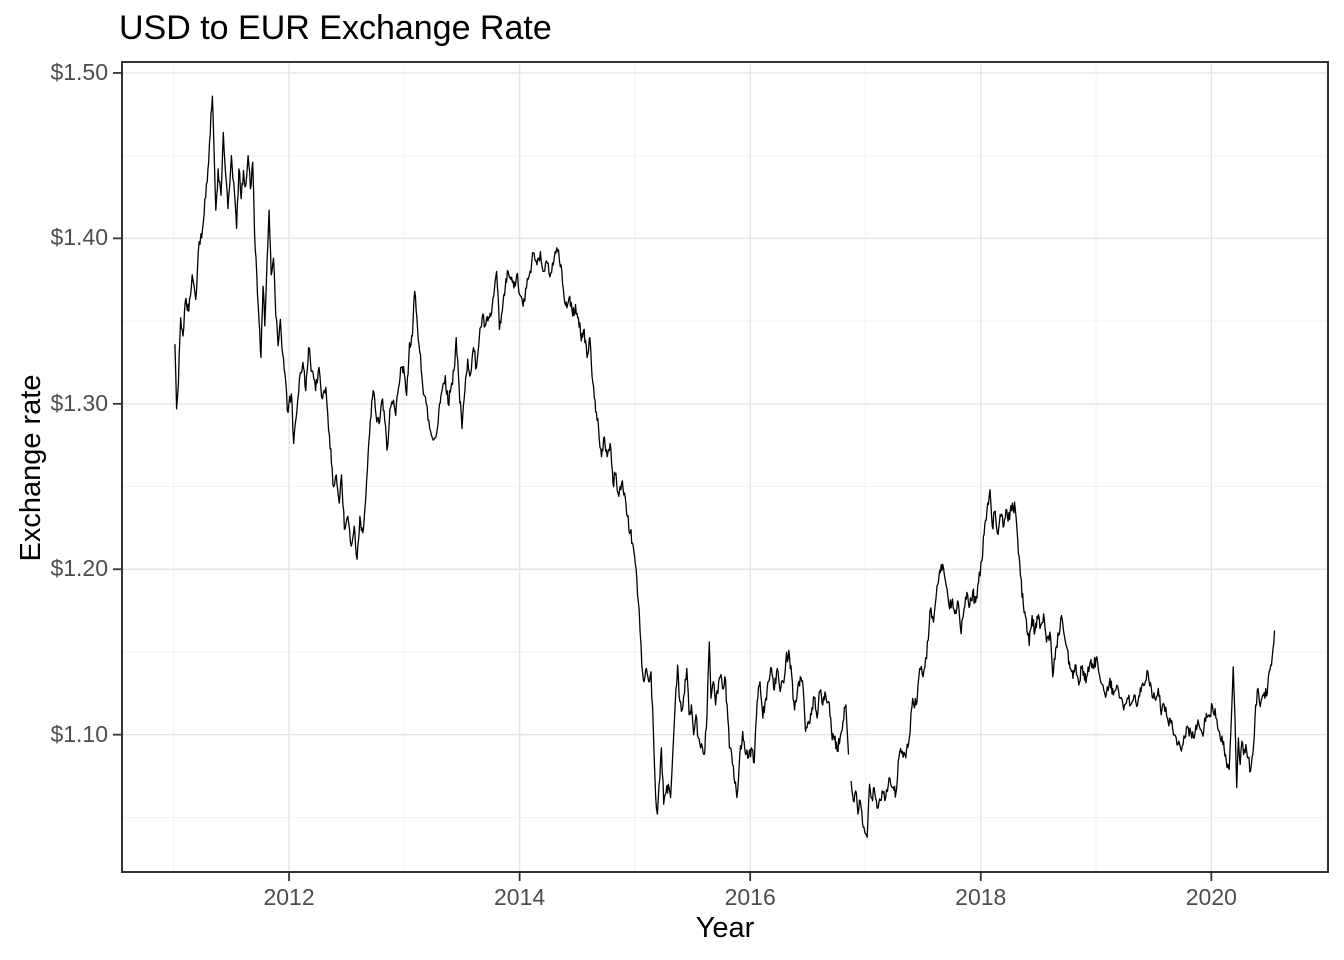  What do you see at coordinates (79, 733) in the screenshot?
I see `y-tick-label: $1.10` at bounding box center [79, 733].